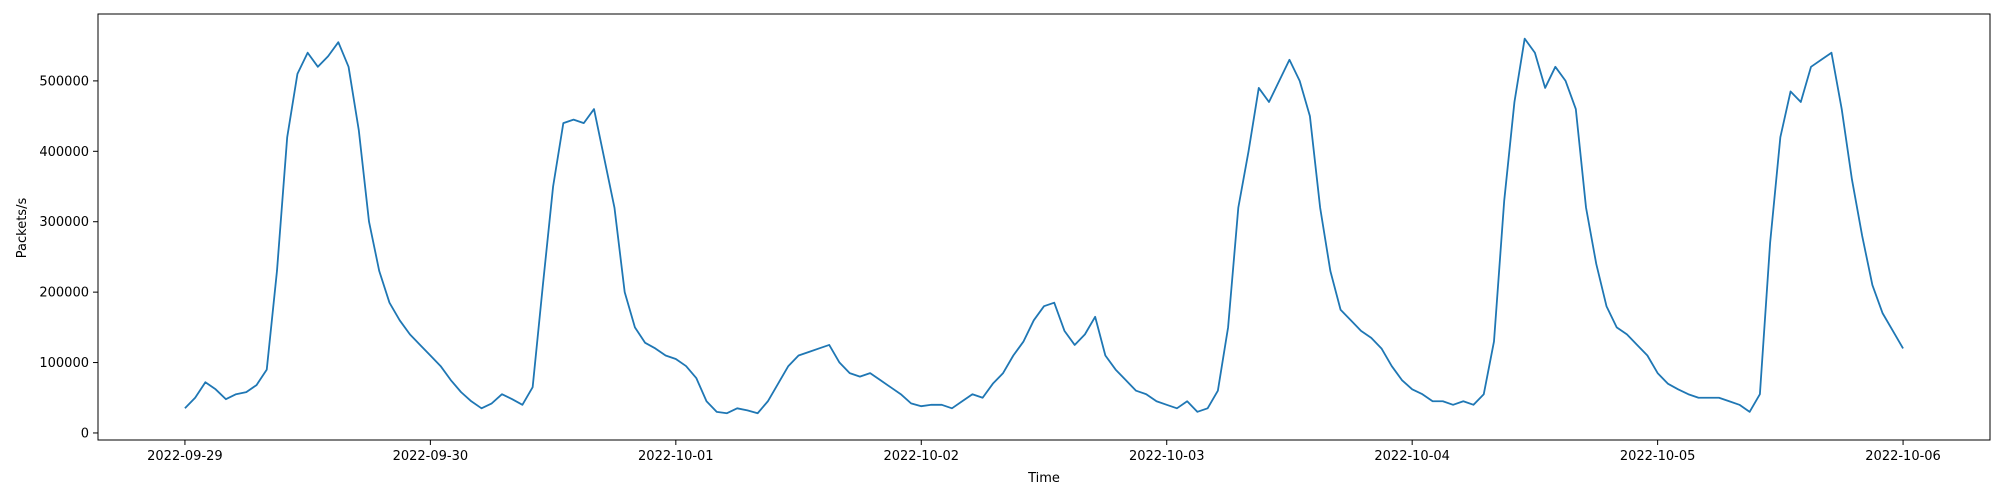 The width and height of the screenshot is (2000, 500). What do you see at coordinates (921, 456) in the screenshot?
I see `x-tick-label: 2022-10-02` at bounding box center [921, 456].